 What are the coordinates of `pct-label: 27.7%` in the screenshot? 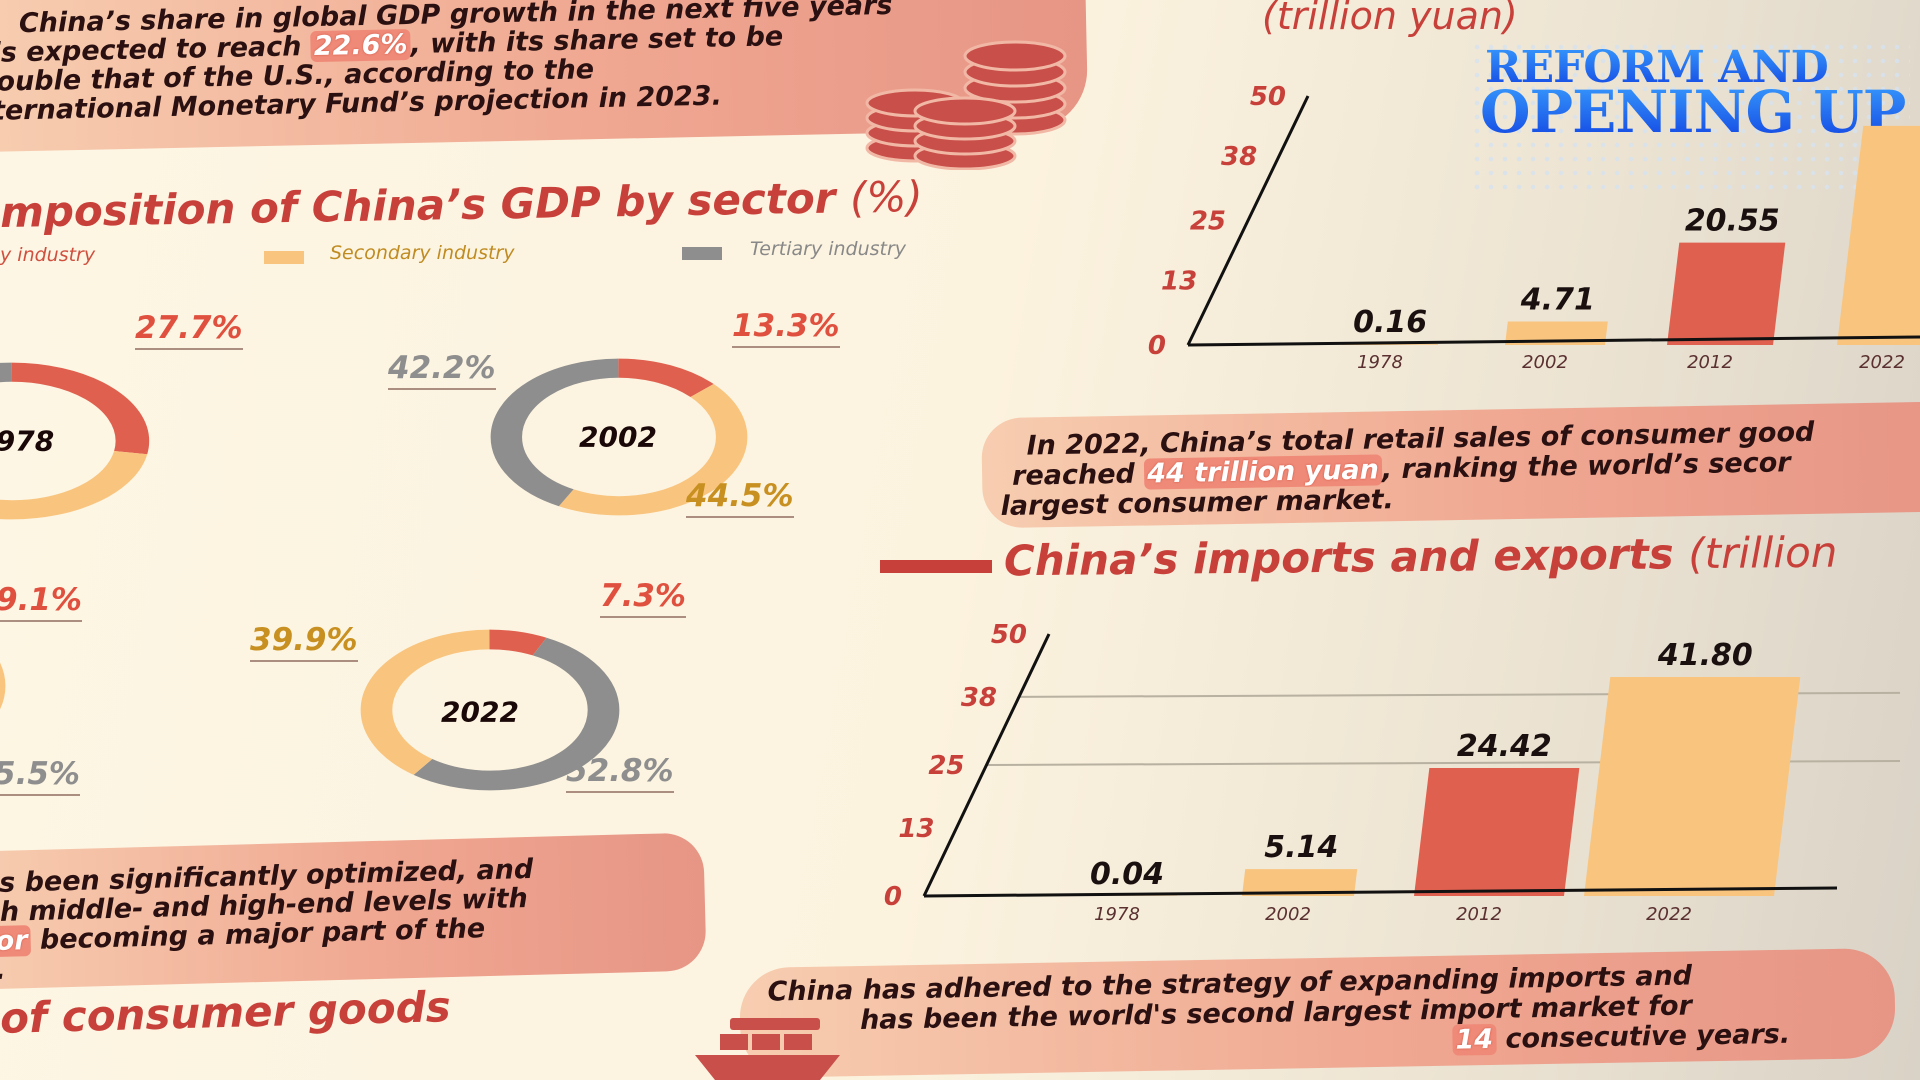 It's located at (189, 330).